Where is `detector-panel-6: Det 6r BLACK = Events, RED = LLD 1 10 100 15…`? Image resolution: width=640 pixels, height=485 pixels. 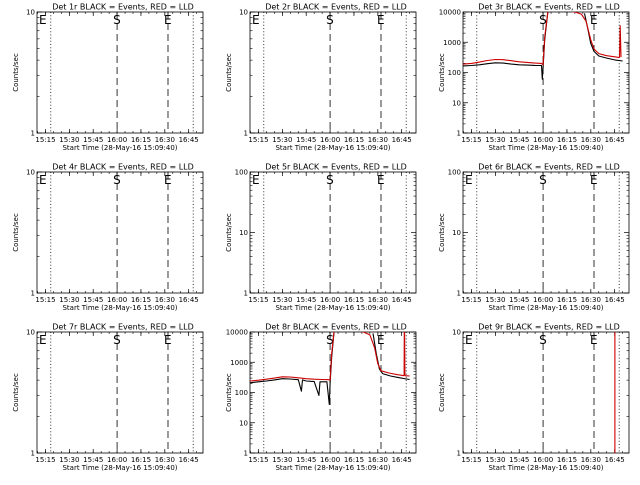 detector-panel-6: Det 6r BLACK = Events, RED = LLD 1 10 100 15… is located at coordinates (534, 237).